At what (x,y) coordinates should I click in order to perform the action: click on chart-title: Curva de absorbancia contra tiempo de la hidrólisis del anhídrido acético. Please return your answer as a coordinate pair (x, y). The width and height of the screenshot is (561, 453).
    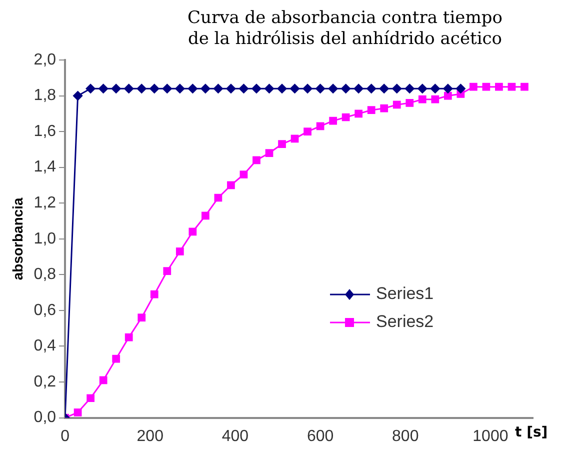
    Looking at the image, I should click on (345, 29).